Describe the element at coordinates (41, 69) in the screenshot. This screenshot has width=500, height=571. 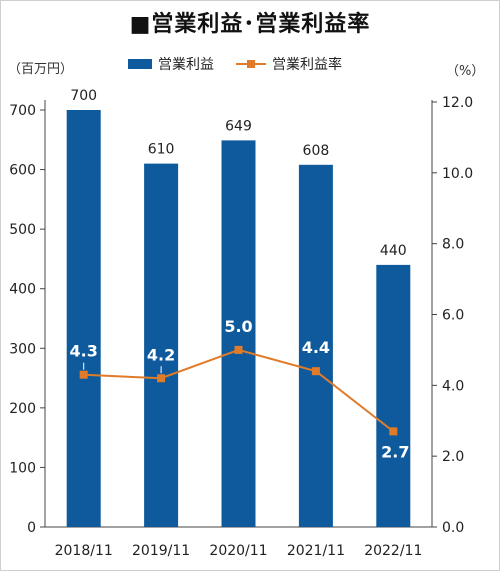
I see `left-axis-unit: （百万円）` at that location.